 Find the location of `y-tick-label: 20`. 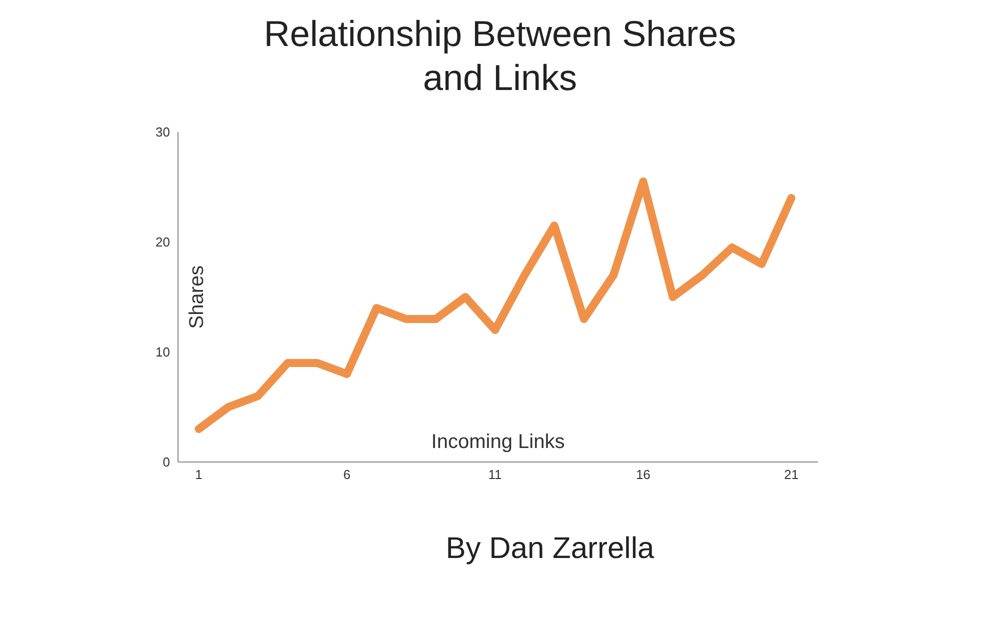

y-tick-label: 20 is located at coordinates (163, 242).